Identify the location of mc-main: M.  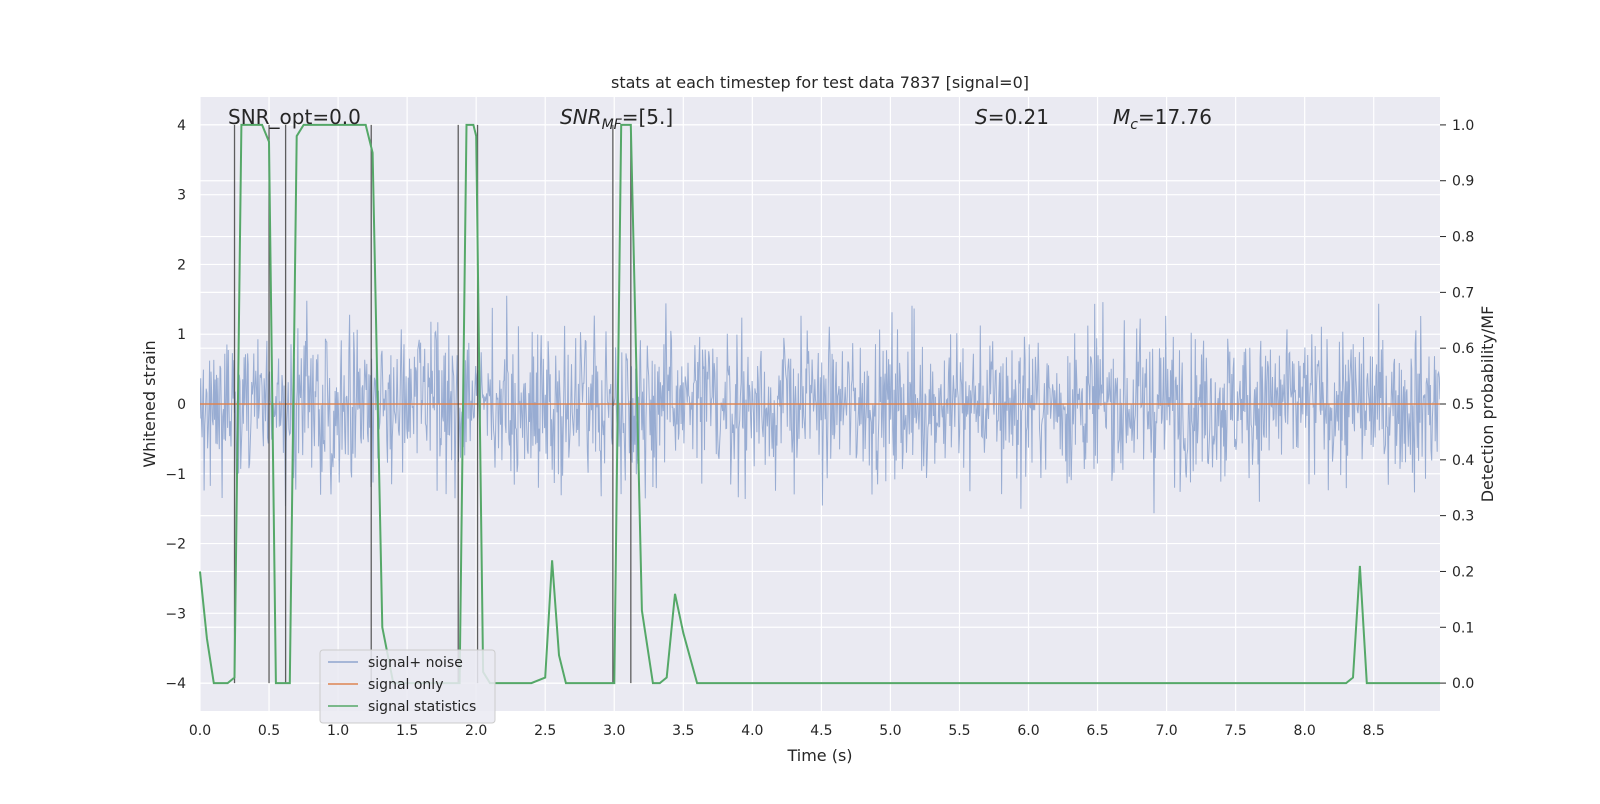
(1121, 117).